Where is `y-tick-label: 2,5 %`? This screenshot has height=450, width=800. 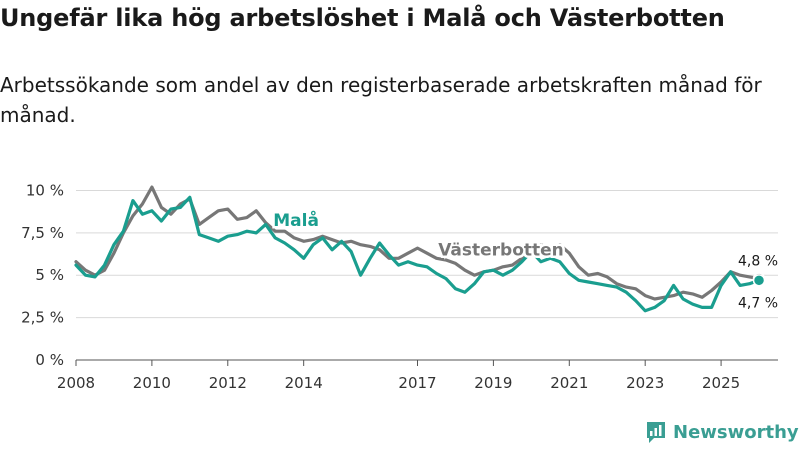 y-tick-label: 2,5 % is located at coordinates (42, 318).